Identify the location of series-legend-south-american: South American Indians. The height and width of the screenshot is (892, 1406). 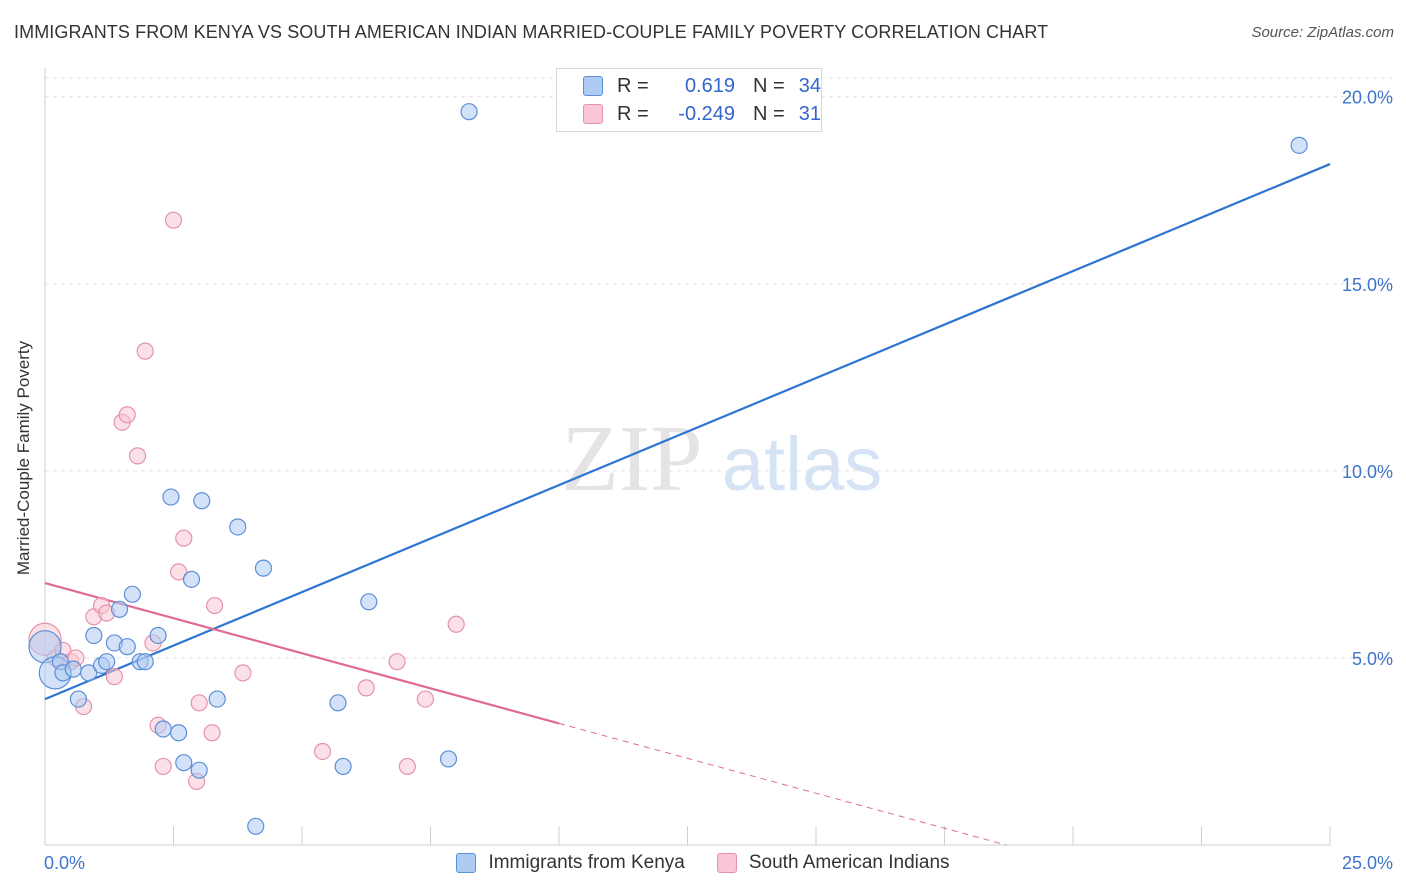
(833, 863).